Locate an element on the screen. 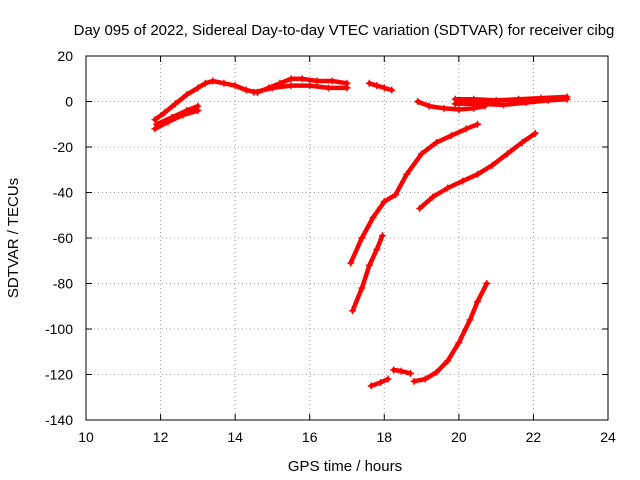 The height and width of the screenshot is (480, 640). x-tick-label: 10 is located at coordinates (86, 437).